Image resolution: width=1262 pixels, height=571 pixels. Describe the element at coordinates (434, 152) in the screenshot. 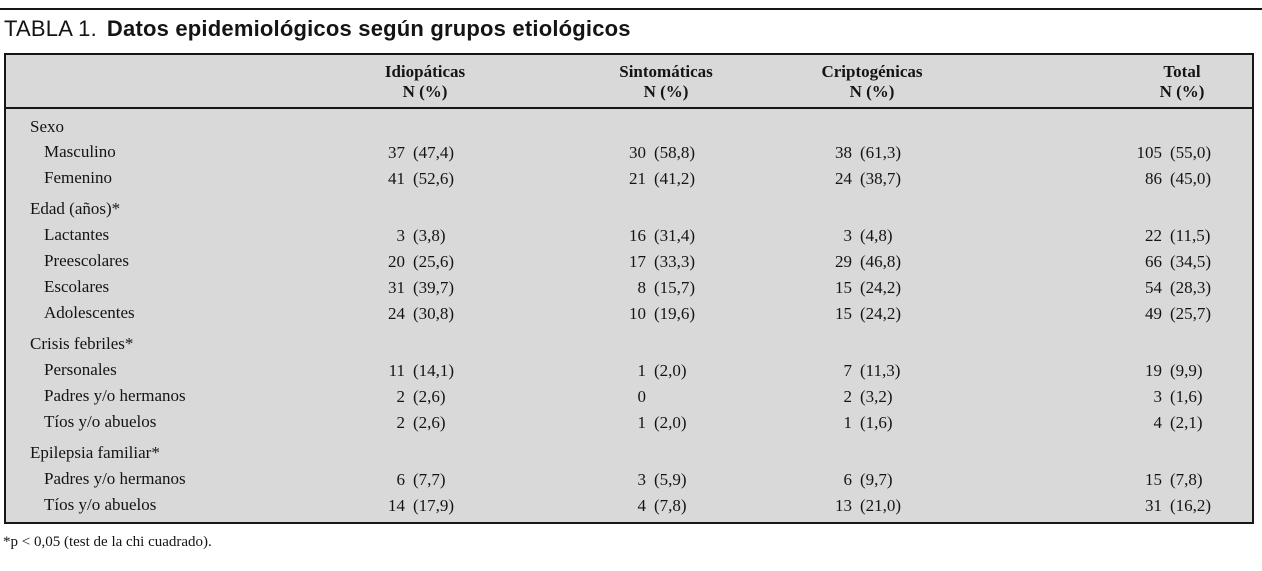

I see `cell-percent: (47,4)` at that location.